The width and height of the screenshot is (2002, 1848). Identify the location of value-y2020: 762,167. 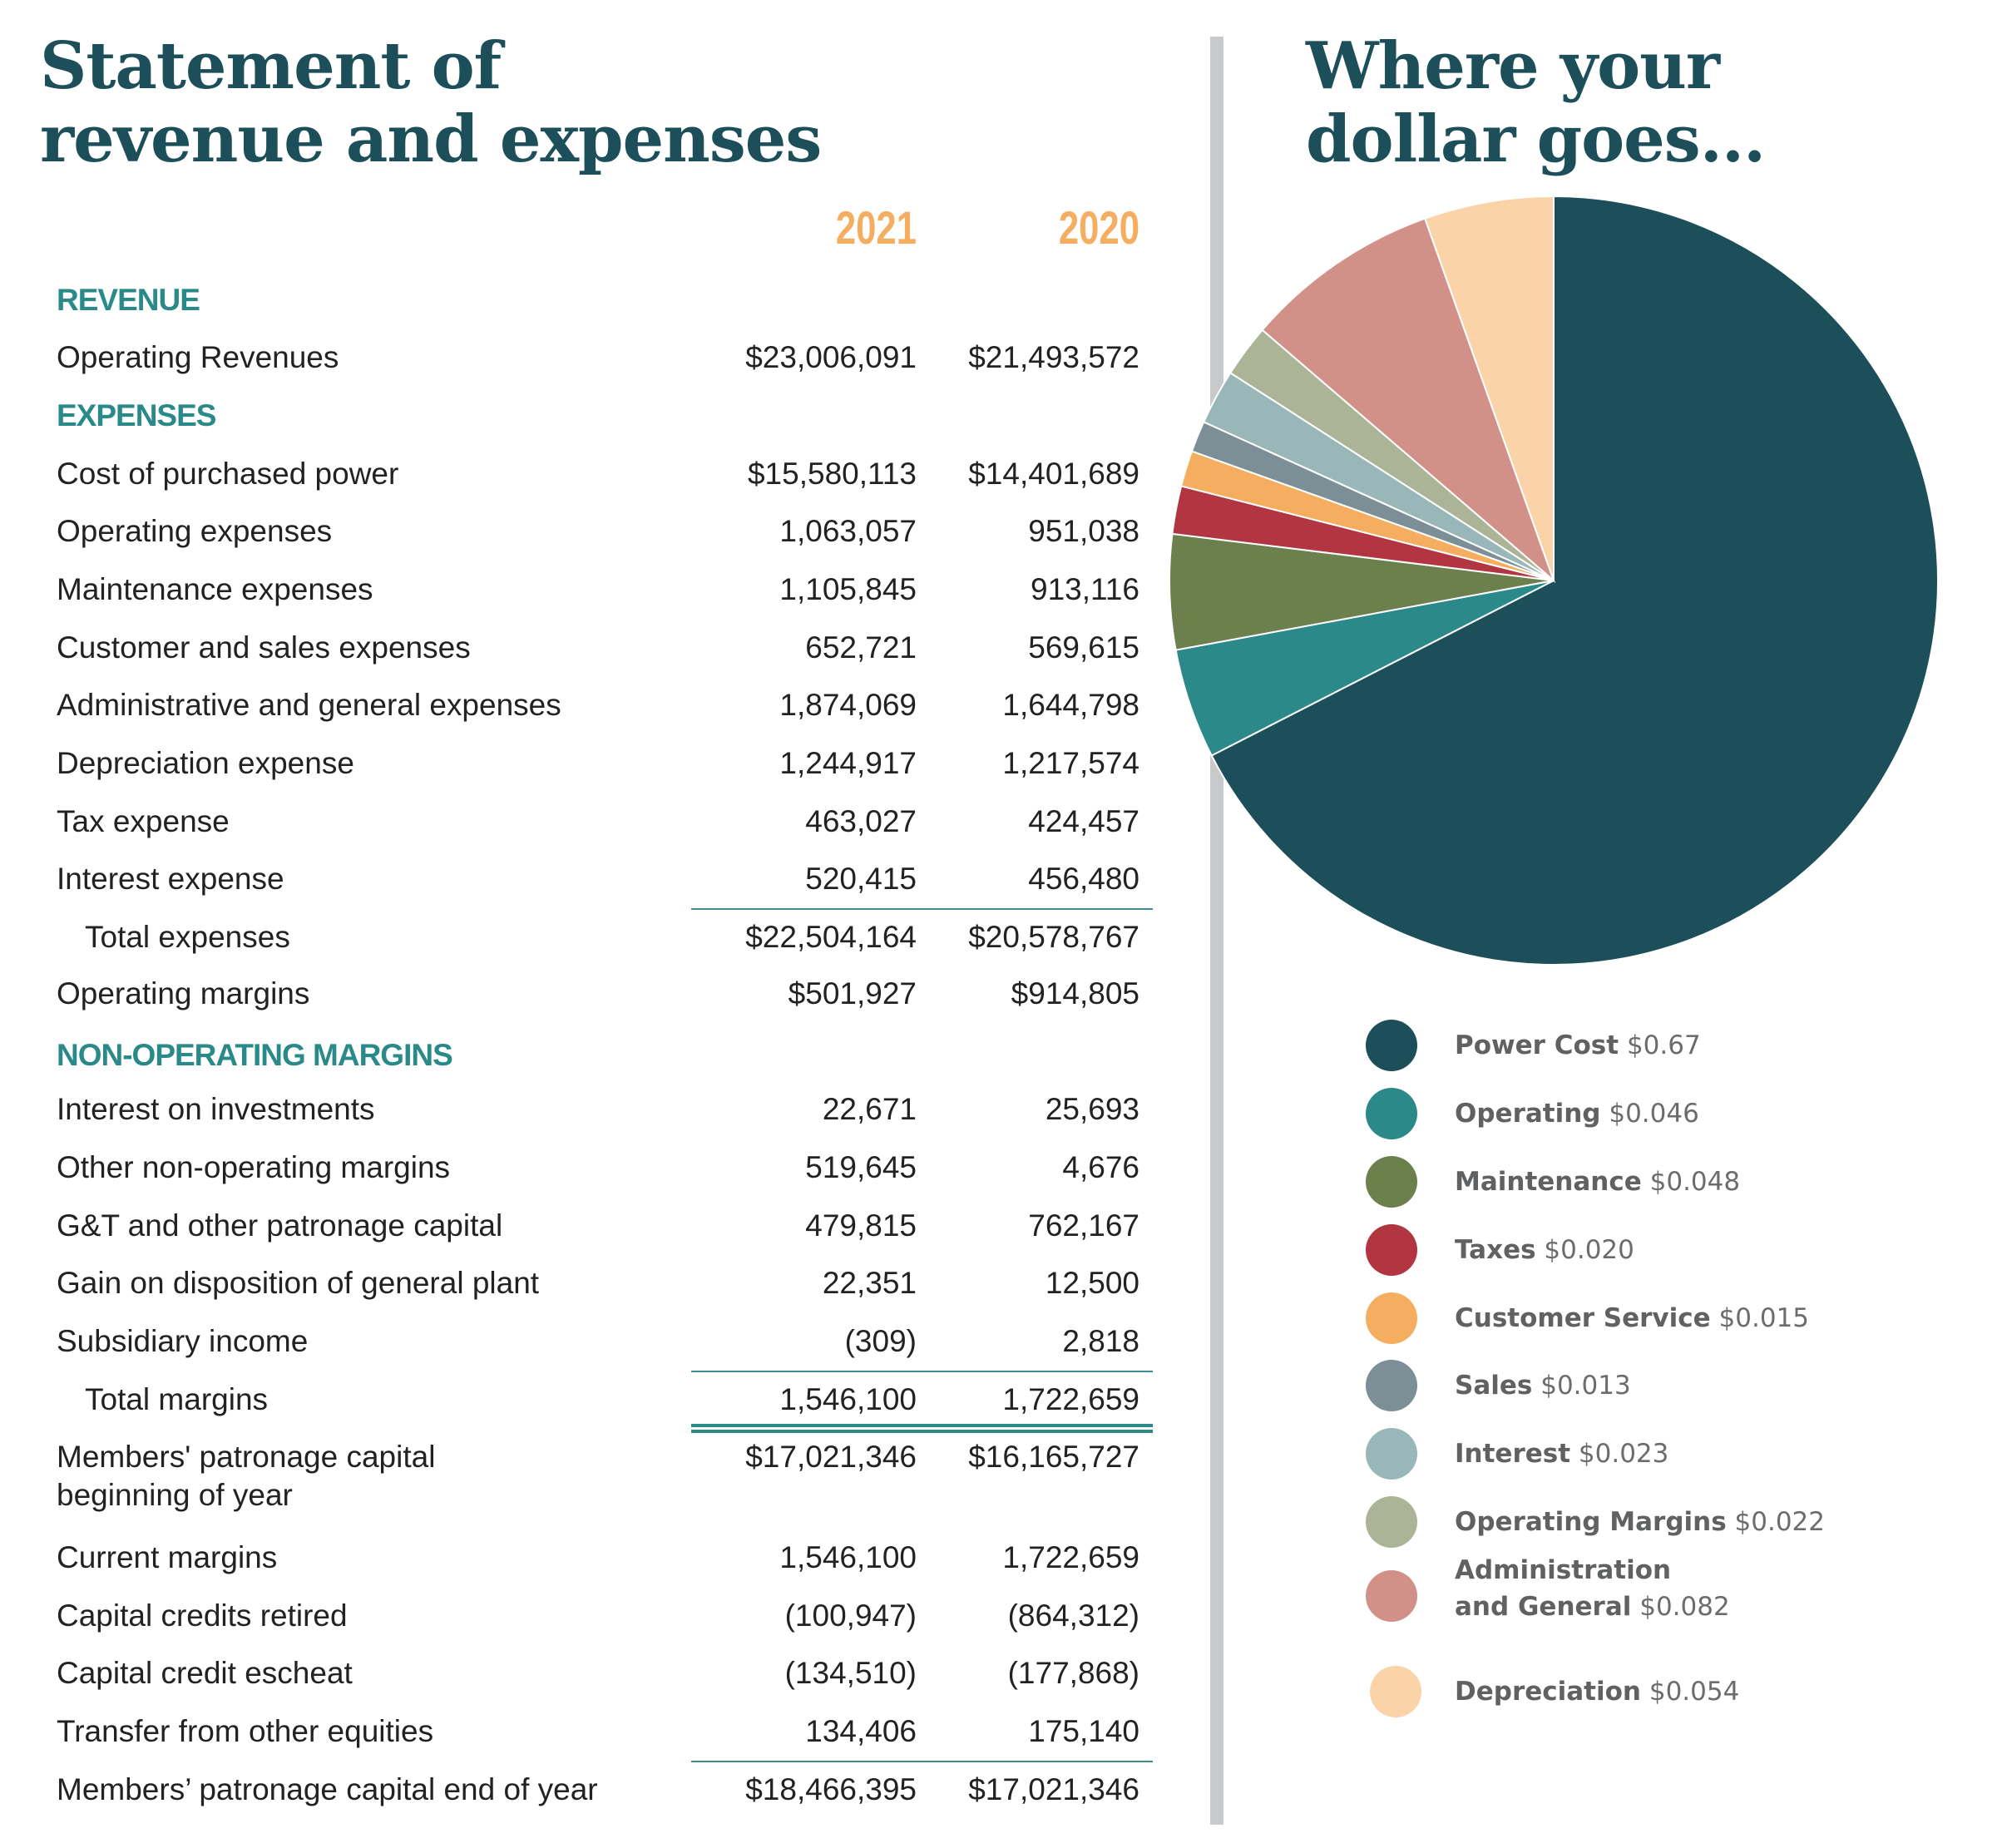
(1084, 1225).